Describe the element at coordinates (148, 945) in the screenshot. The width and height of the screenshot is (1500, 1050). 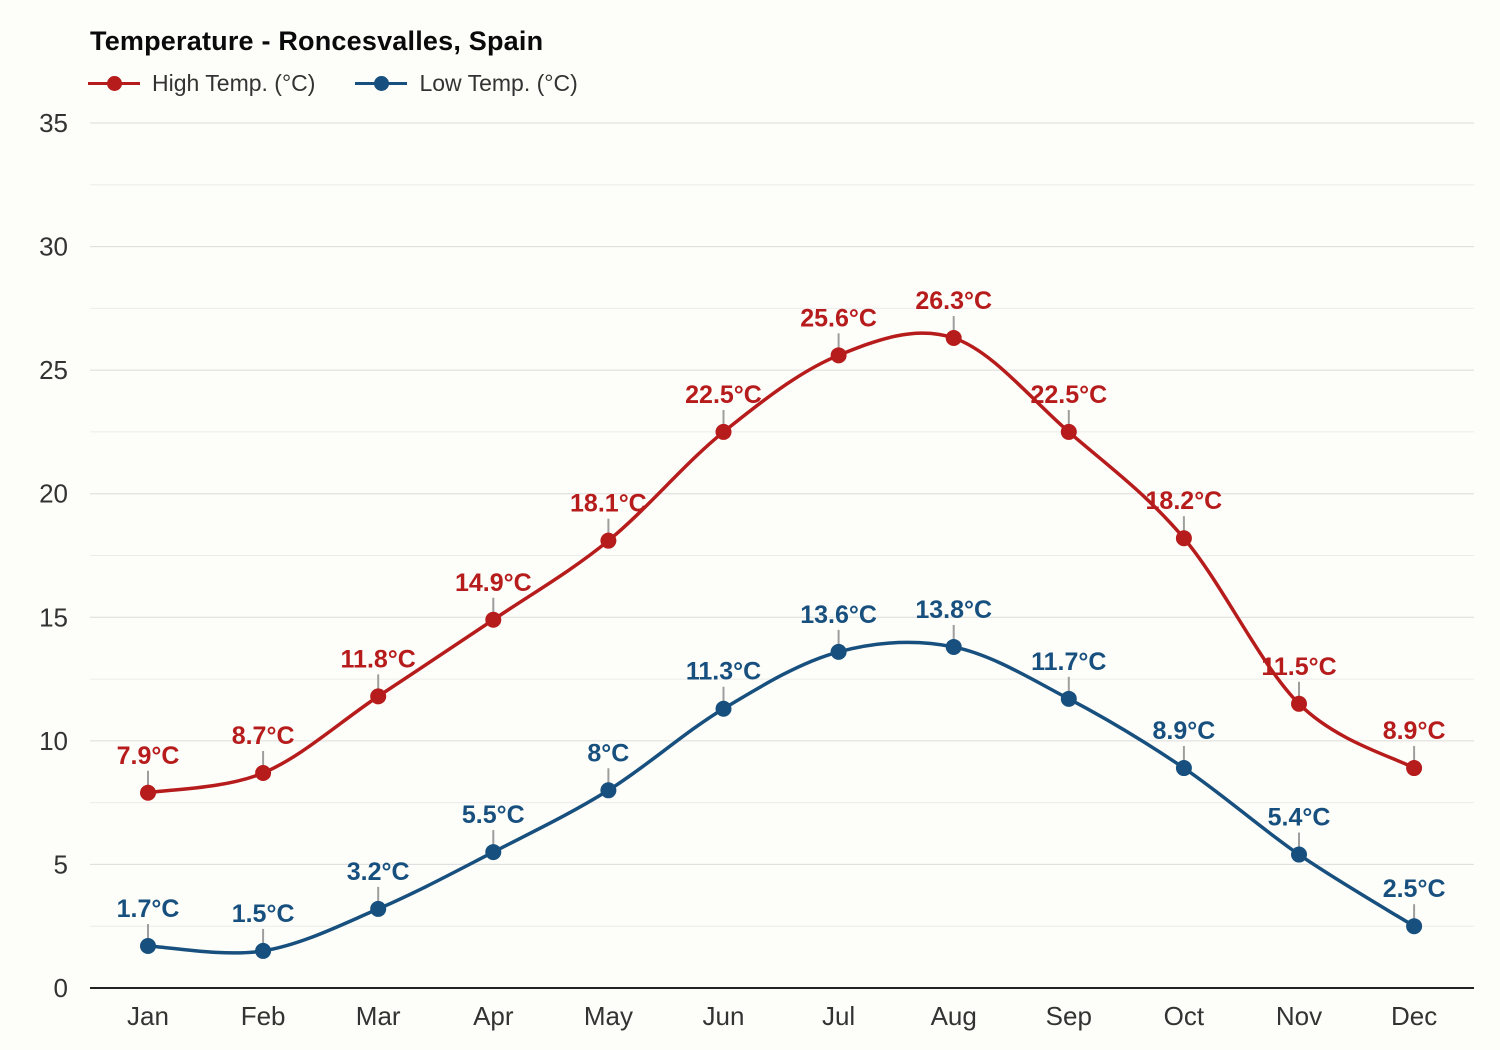
I see `low-temp-data-point-jan` at that location.